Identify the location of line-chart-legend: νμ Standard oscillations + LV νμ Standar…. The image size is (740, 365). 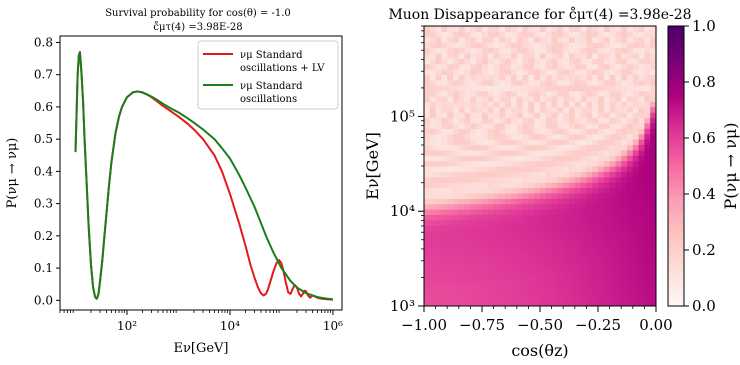
(268, 75).